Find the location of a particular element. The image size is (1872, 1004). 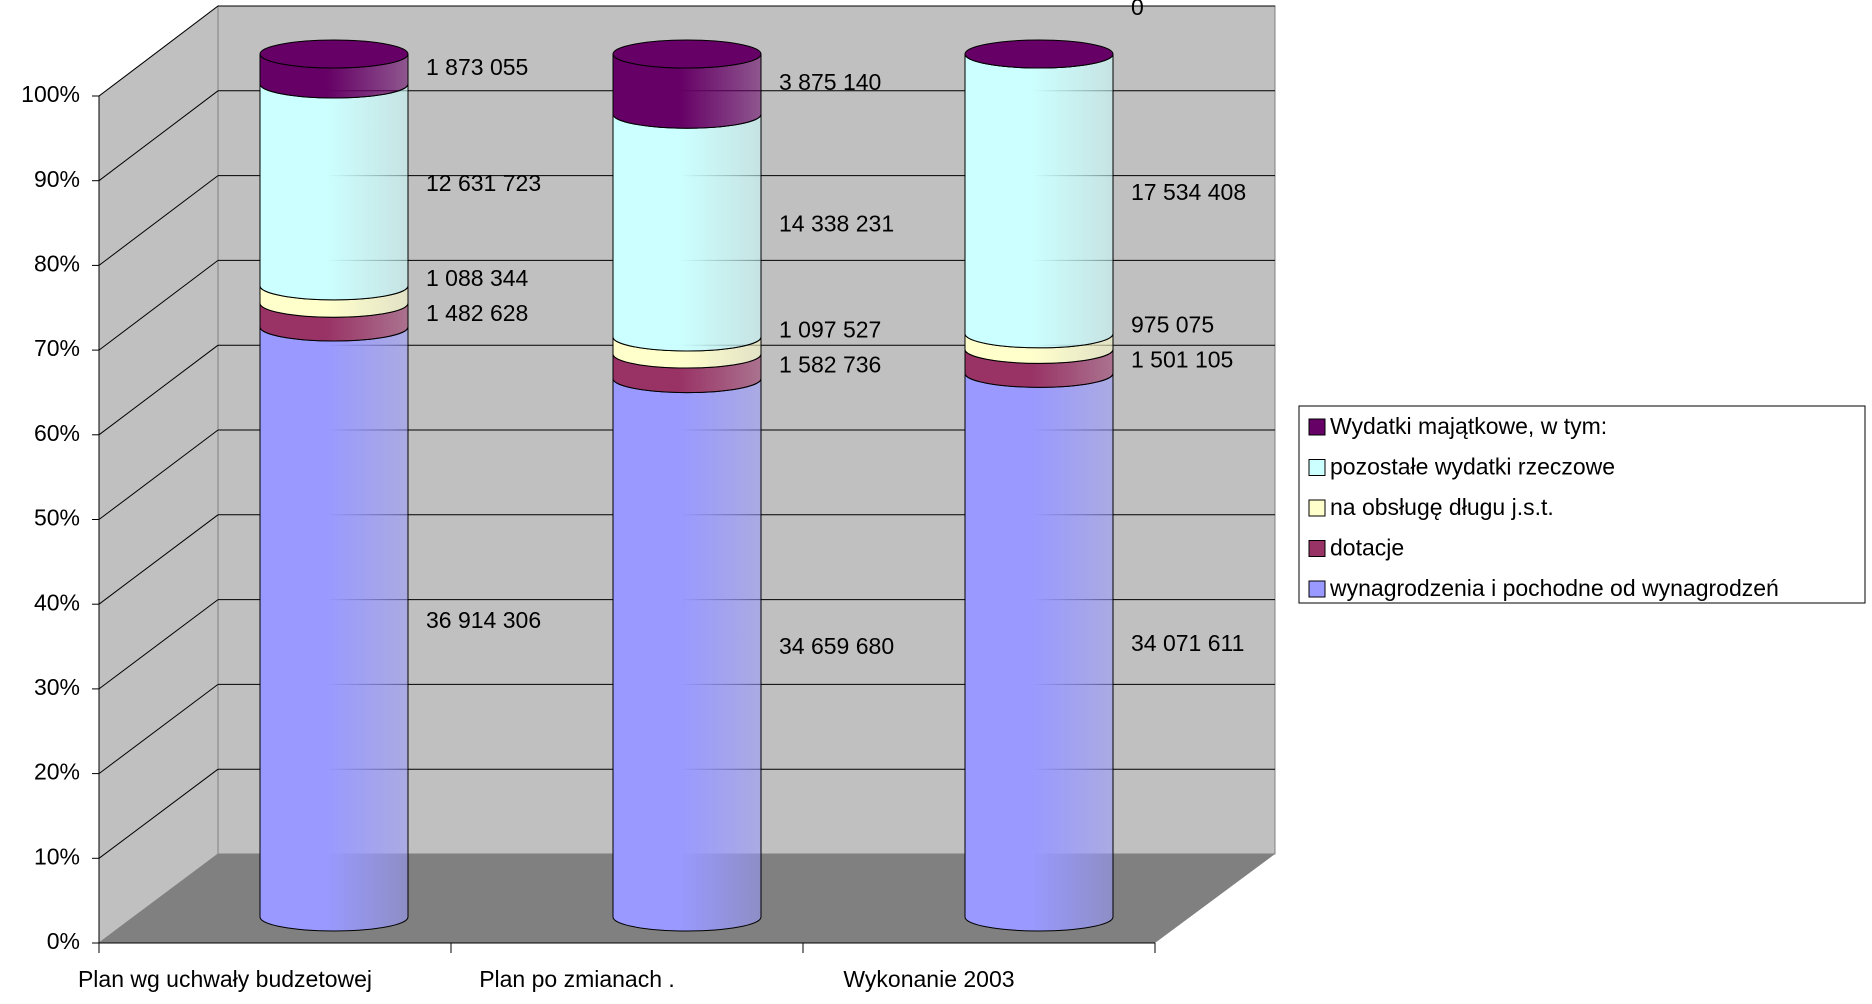

legend-label: pozostałe wydatki rzeczowe is located at coordinates (1472, 467).